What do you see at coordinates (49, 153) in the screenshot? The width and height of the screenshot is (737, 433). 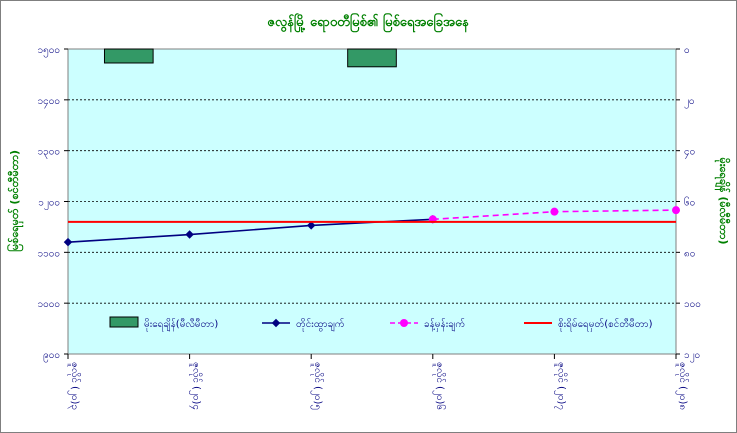 I see `y-tick-label-left: ၁၃၀၀` at bounding box center [49, 153].